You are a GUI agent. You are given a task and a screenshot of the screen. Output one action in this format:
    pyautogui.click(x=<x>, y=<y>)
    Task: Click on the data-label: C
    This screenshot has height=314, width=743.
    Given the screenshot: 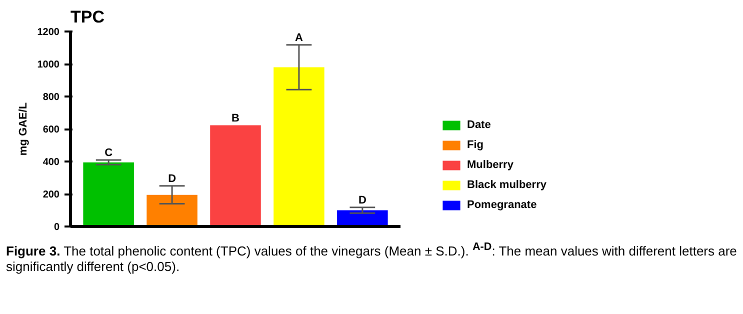 What is the action you would take?
    pyautogui.click(x=108, y=153)
    